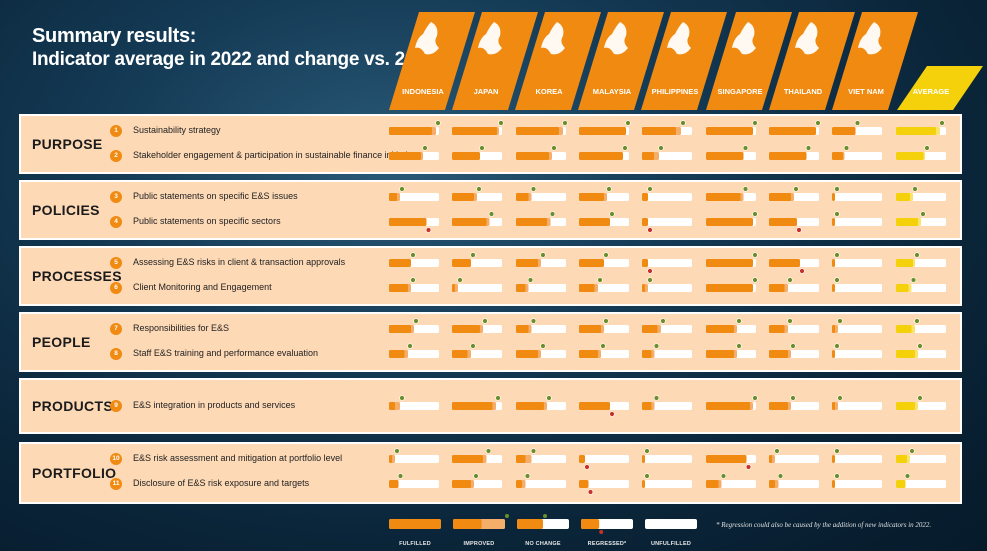 The width and height of the screenshot is (987, 551). What do you see at coordinates (61, 342) in the screenshot?
I see `section-label: PEOPLE` at bounding box center [61, 342].